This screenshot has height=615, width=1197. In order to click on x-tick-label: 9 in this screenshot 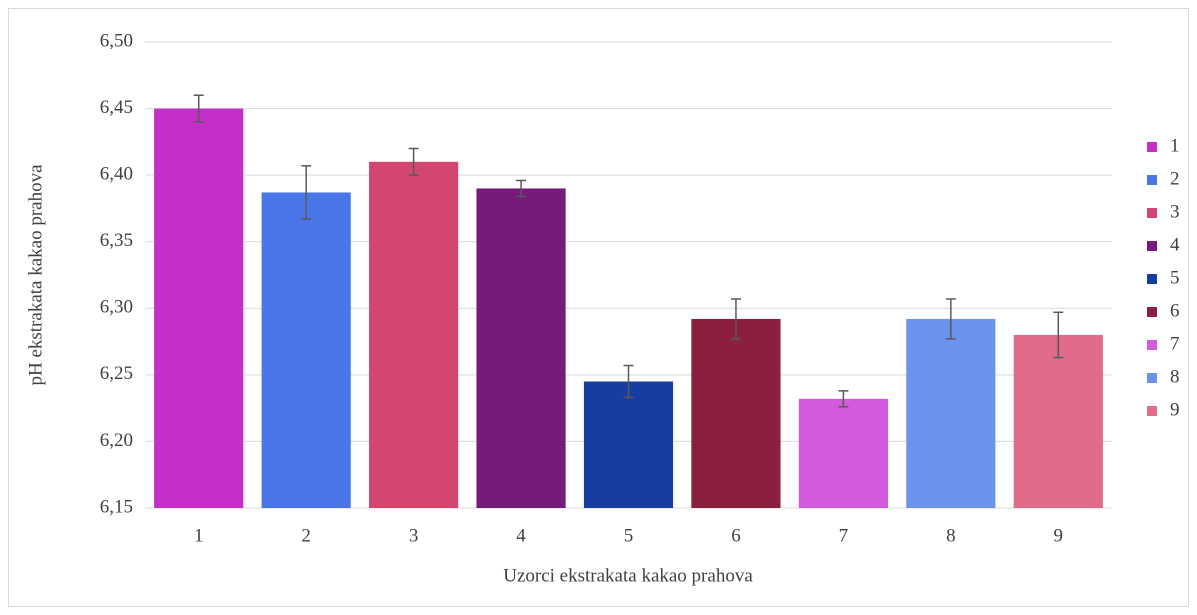, I will do `click(1059, 535)`.